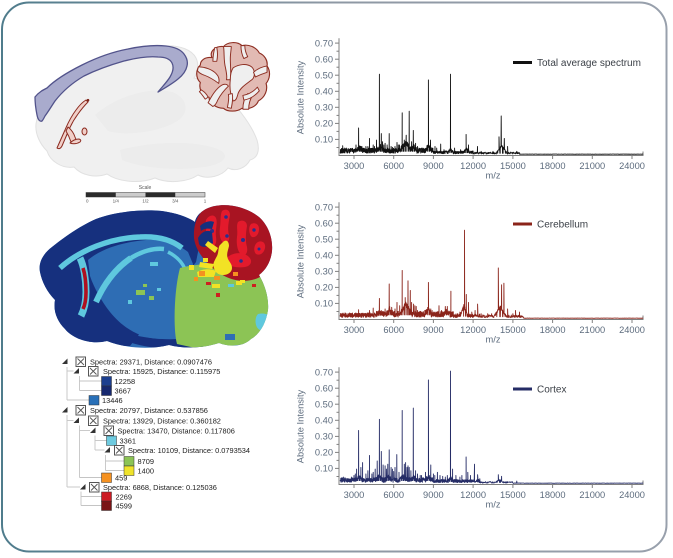 The height and width of the screenshot is (558, 673). I want to click on svg-text: 1, so click(205, 201).